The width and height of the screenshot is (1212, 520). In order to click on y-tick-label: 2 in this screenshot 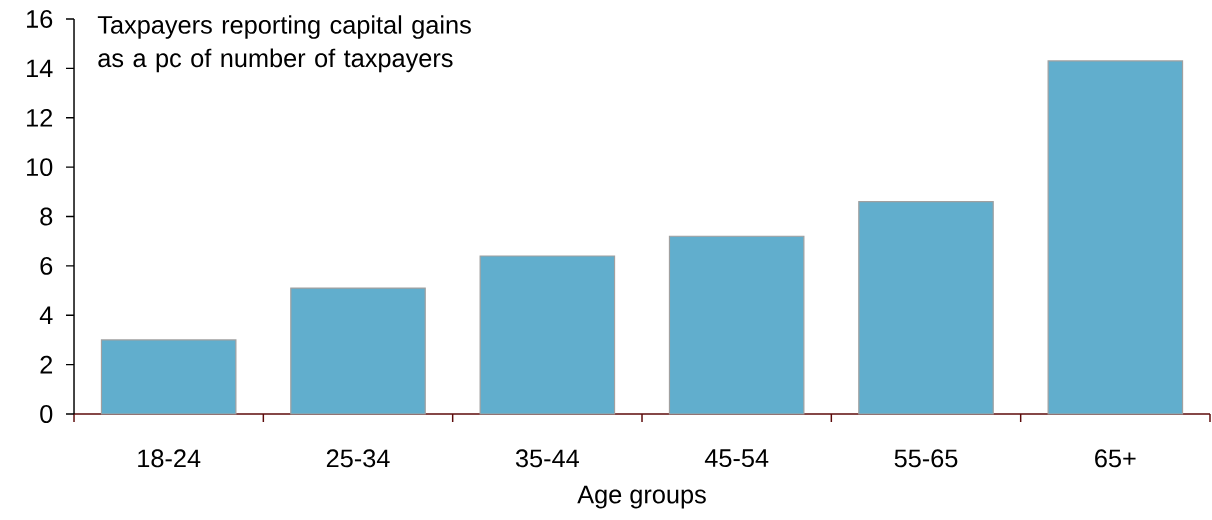, I will do `click(46, 364)`.